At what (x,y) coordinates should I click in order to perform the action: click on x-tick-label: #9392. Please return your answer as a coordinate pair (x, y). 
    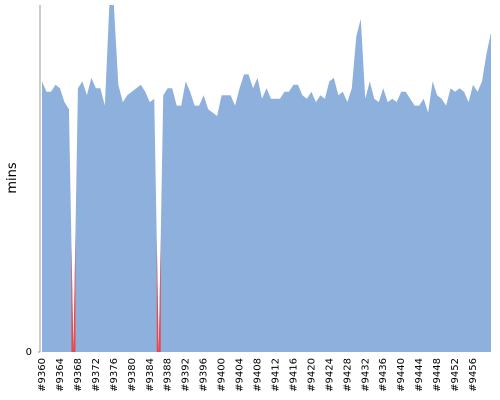
    Looking at the image, I should click on (186, 375).